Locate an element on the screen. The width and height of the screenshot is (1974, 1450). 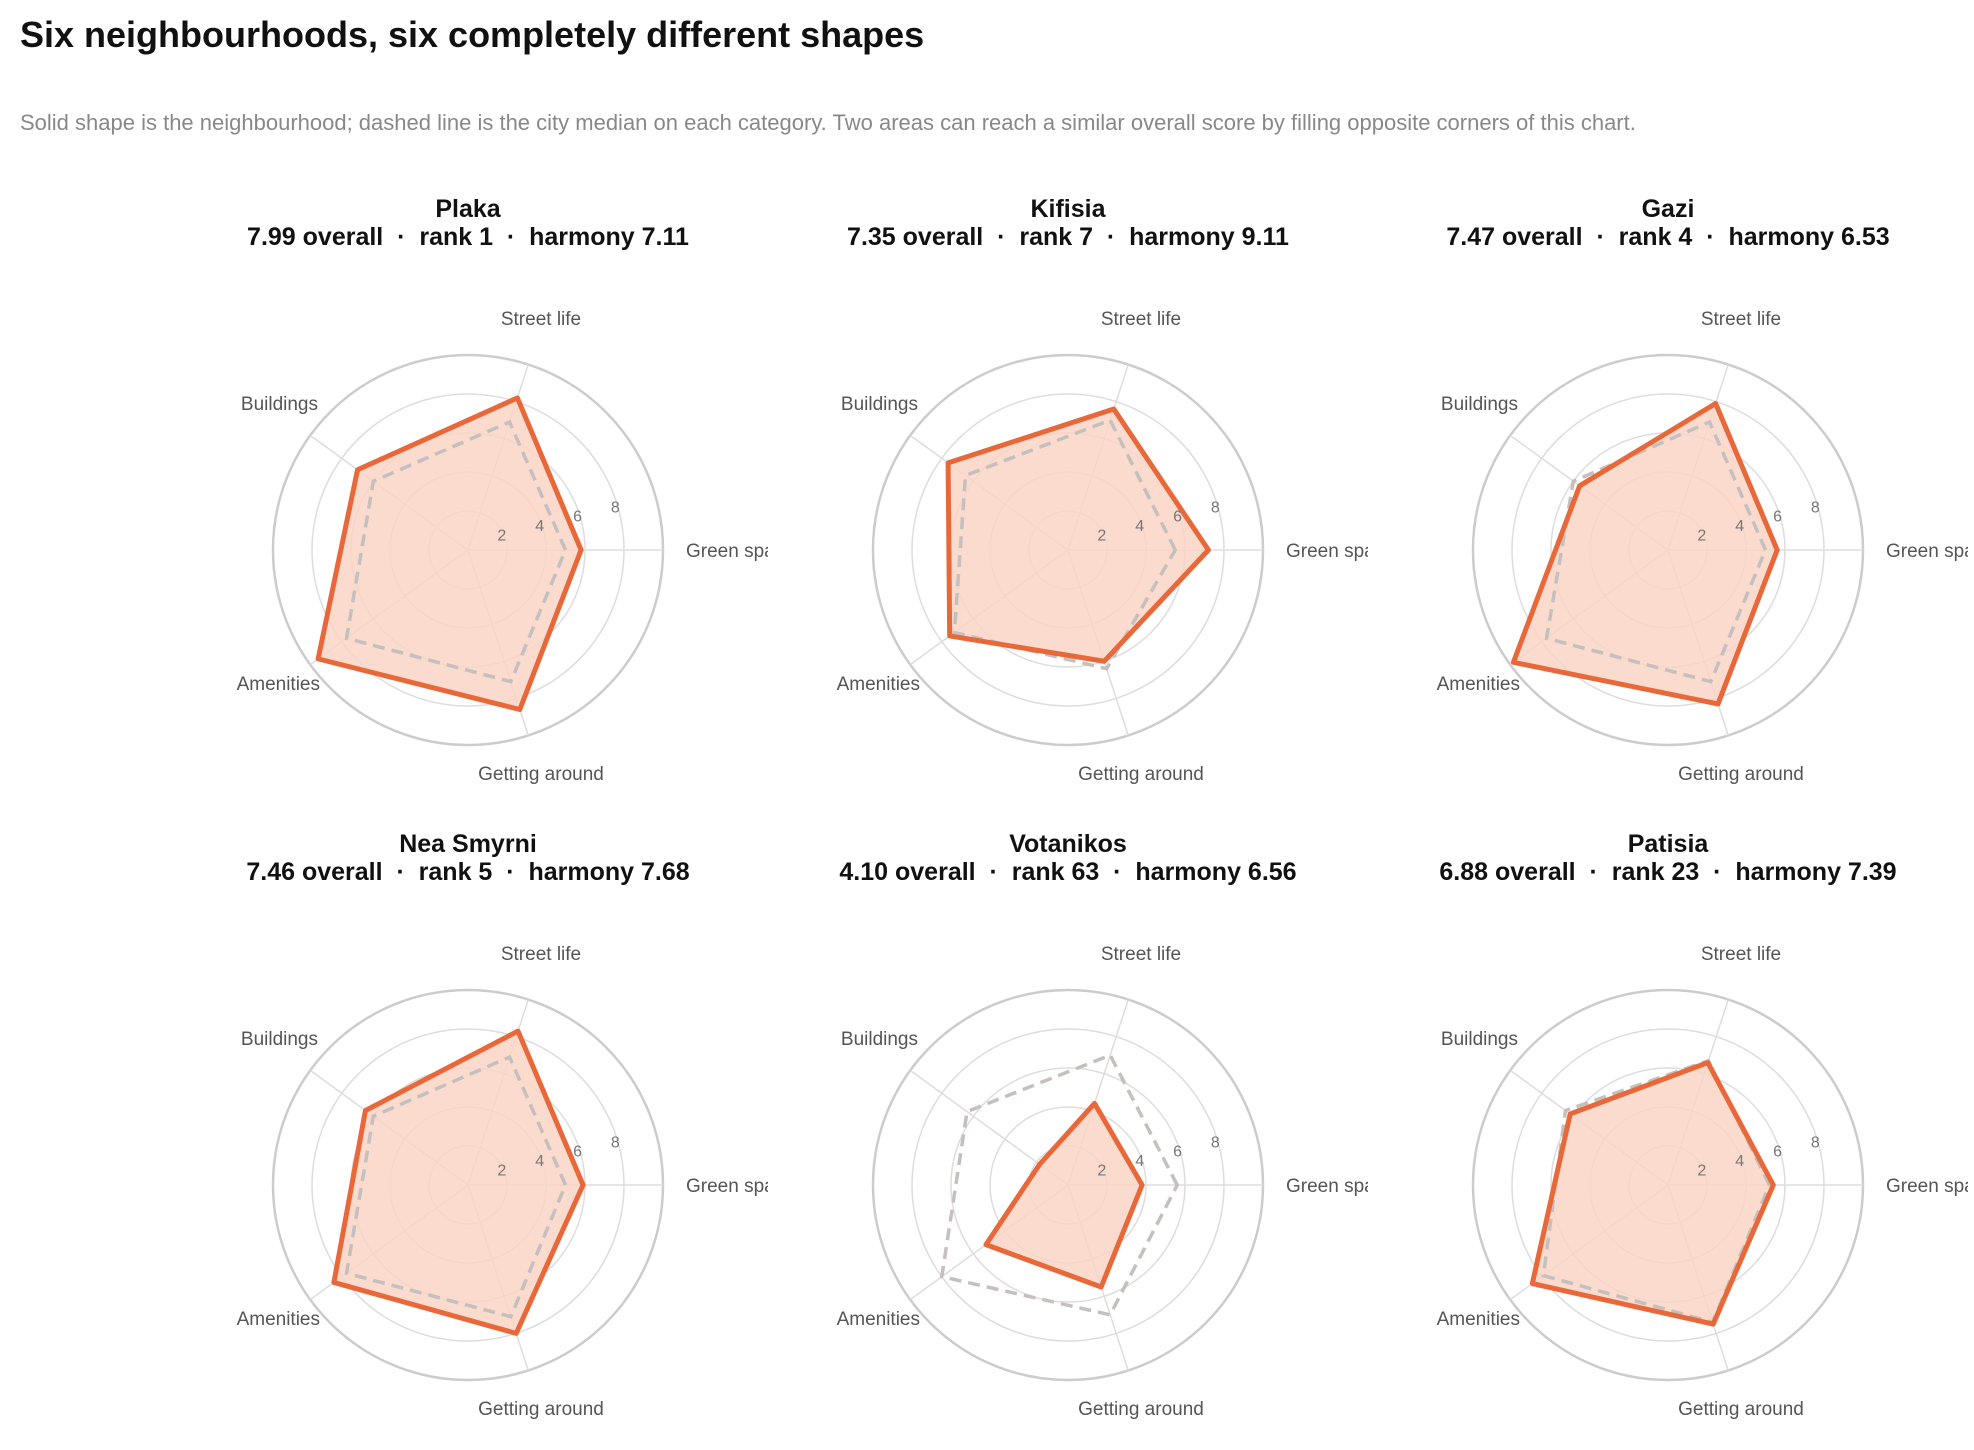
panel-summary: 7.99 overall · rank 1 · harmony 7.11 is located at coordinates (468, 237).